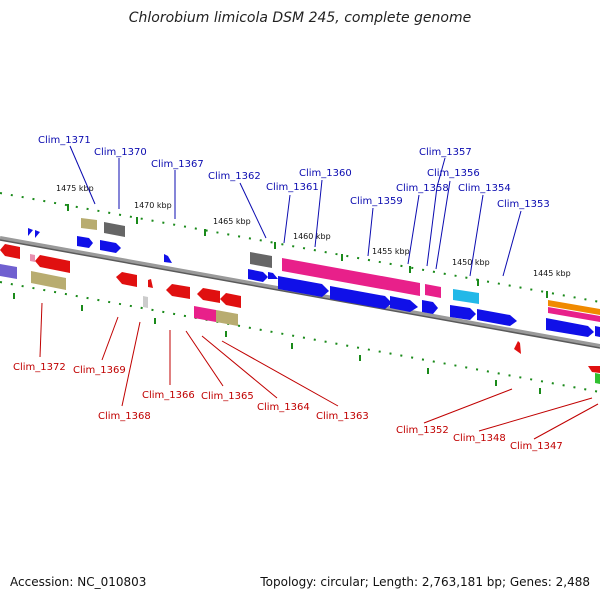  What do you see at coordinates (227, 318) in the screenshot?
I see `gene-rev-olive` at bounding box center [227, 318].